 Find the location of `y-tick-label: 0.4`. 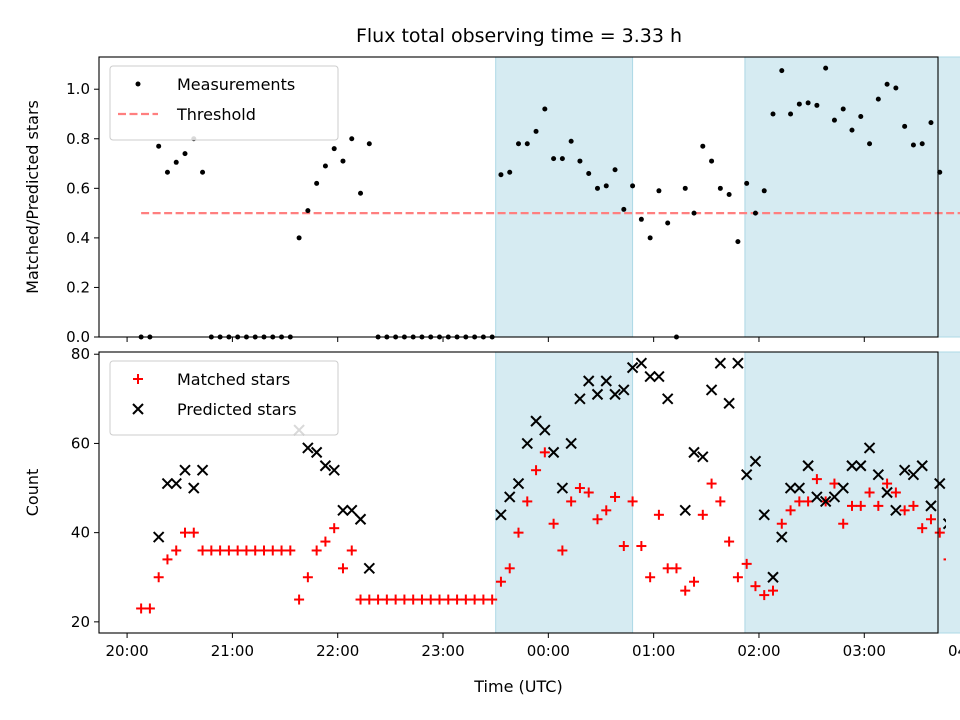

y-tick-label: 0.4 is located at coordinates (78, 238).